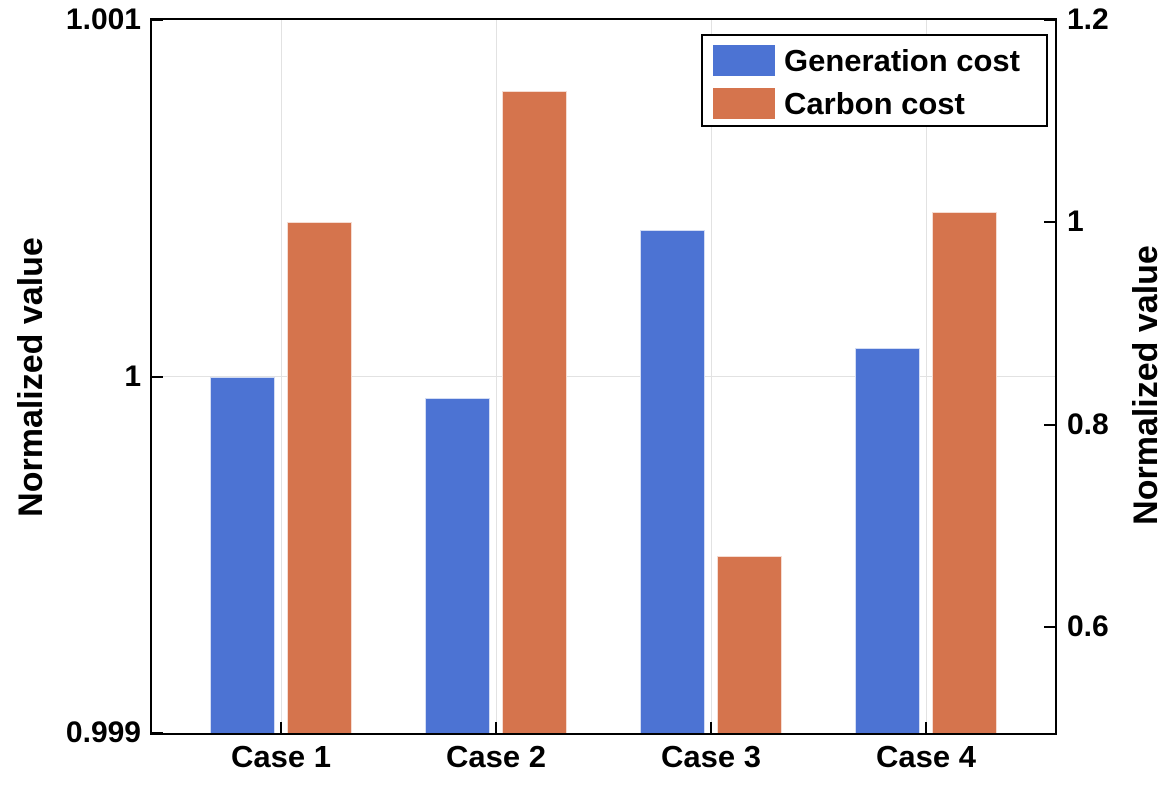 The width and height of the screenshot is (1167, 786). What do you see at coordinates (887, 540) in the screenshot?
I see `bar-case-4-generation-cost` at bounding box center [887, 540].